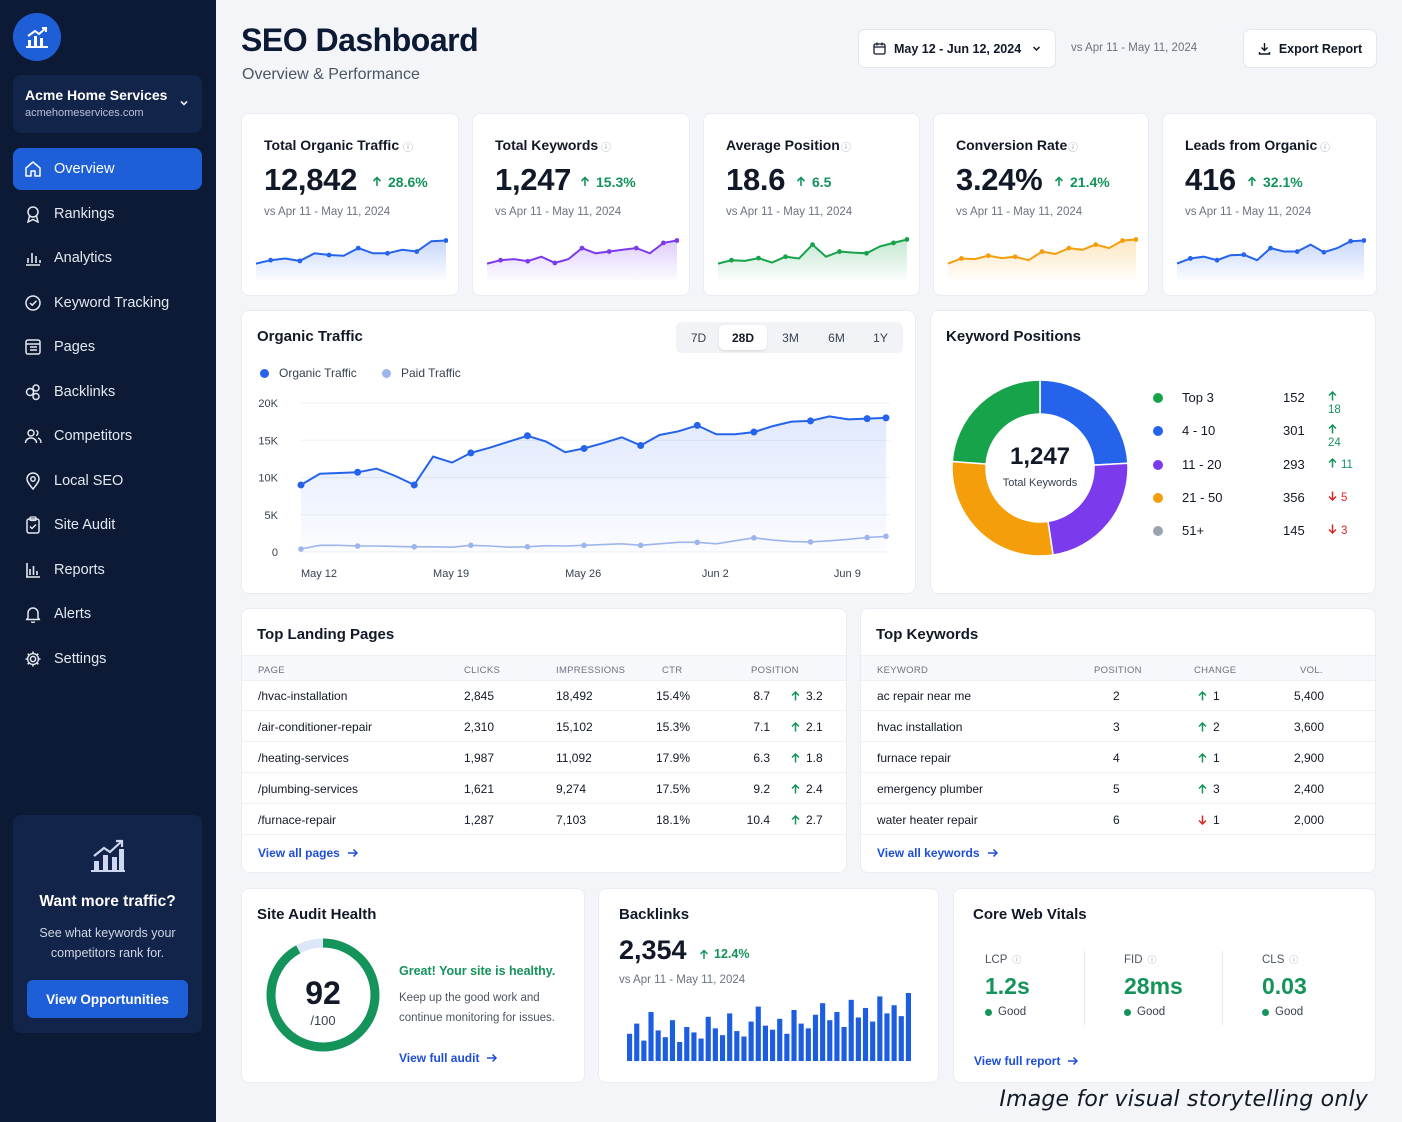 The width and height of the screenshot is (1402, 1122). What do you see at coordinates (37, 37) in the screenshot?
I see `app-logo` at bounding box center [37, 37].